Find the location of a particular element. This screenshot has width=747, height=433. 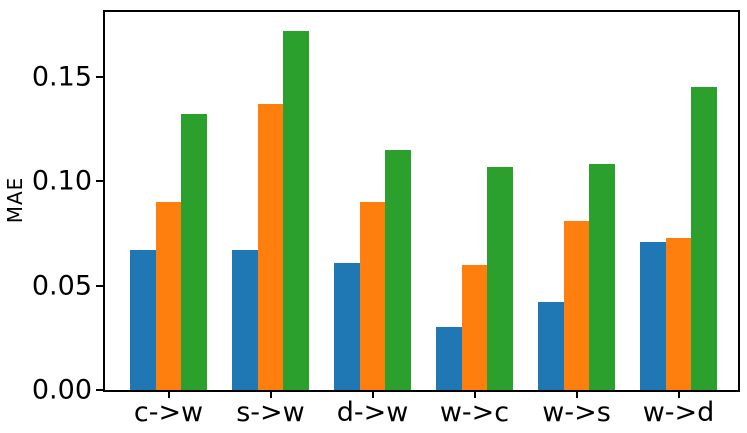

bar-group-w->s: w->s is located at coordinates (577, 219).